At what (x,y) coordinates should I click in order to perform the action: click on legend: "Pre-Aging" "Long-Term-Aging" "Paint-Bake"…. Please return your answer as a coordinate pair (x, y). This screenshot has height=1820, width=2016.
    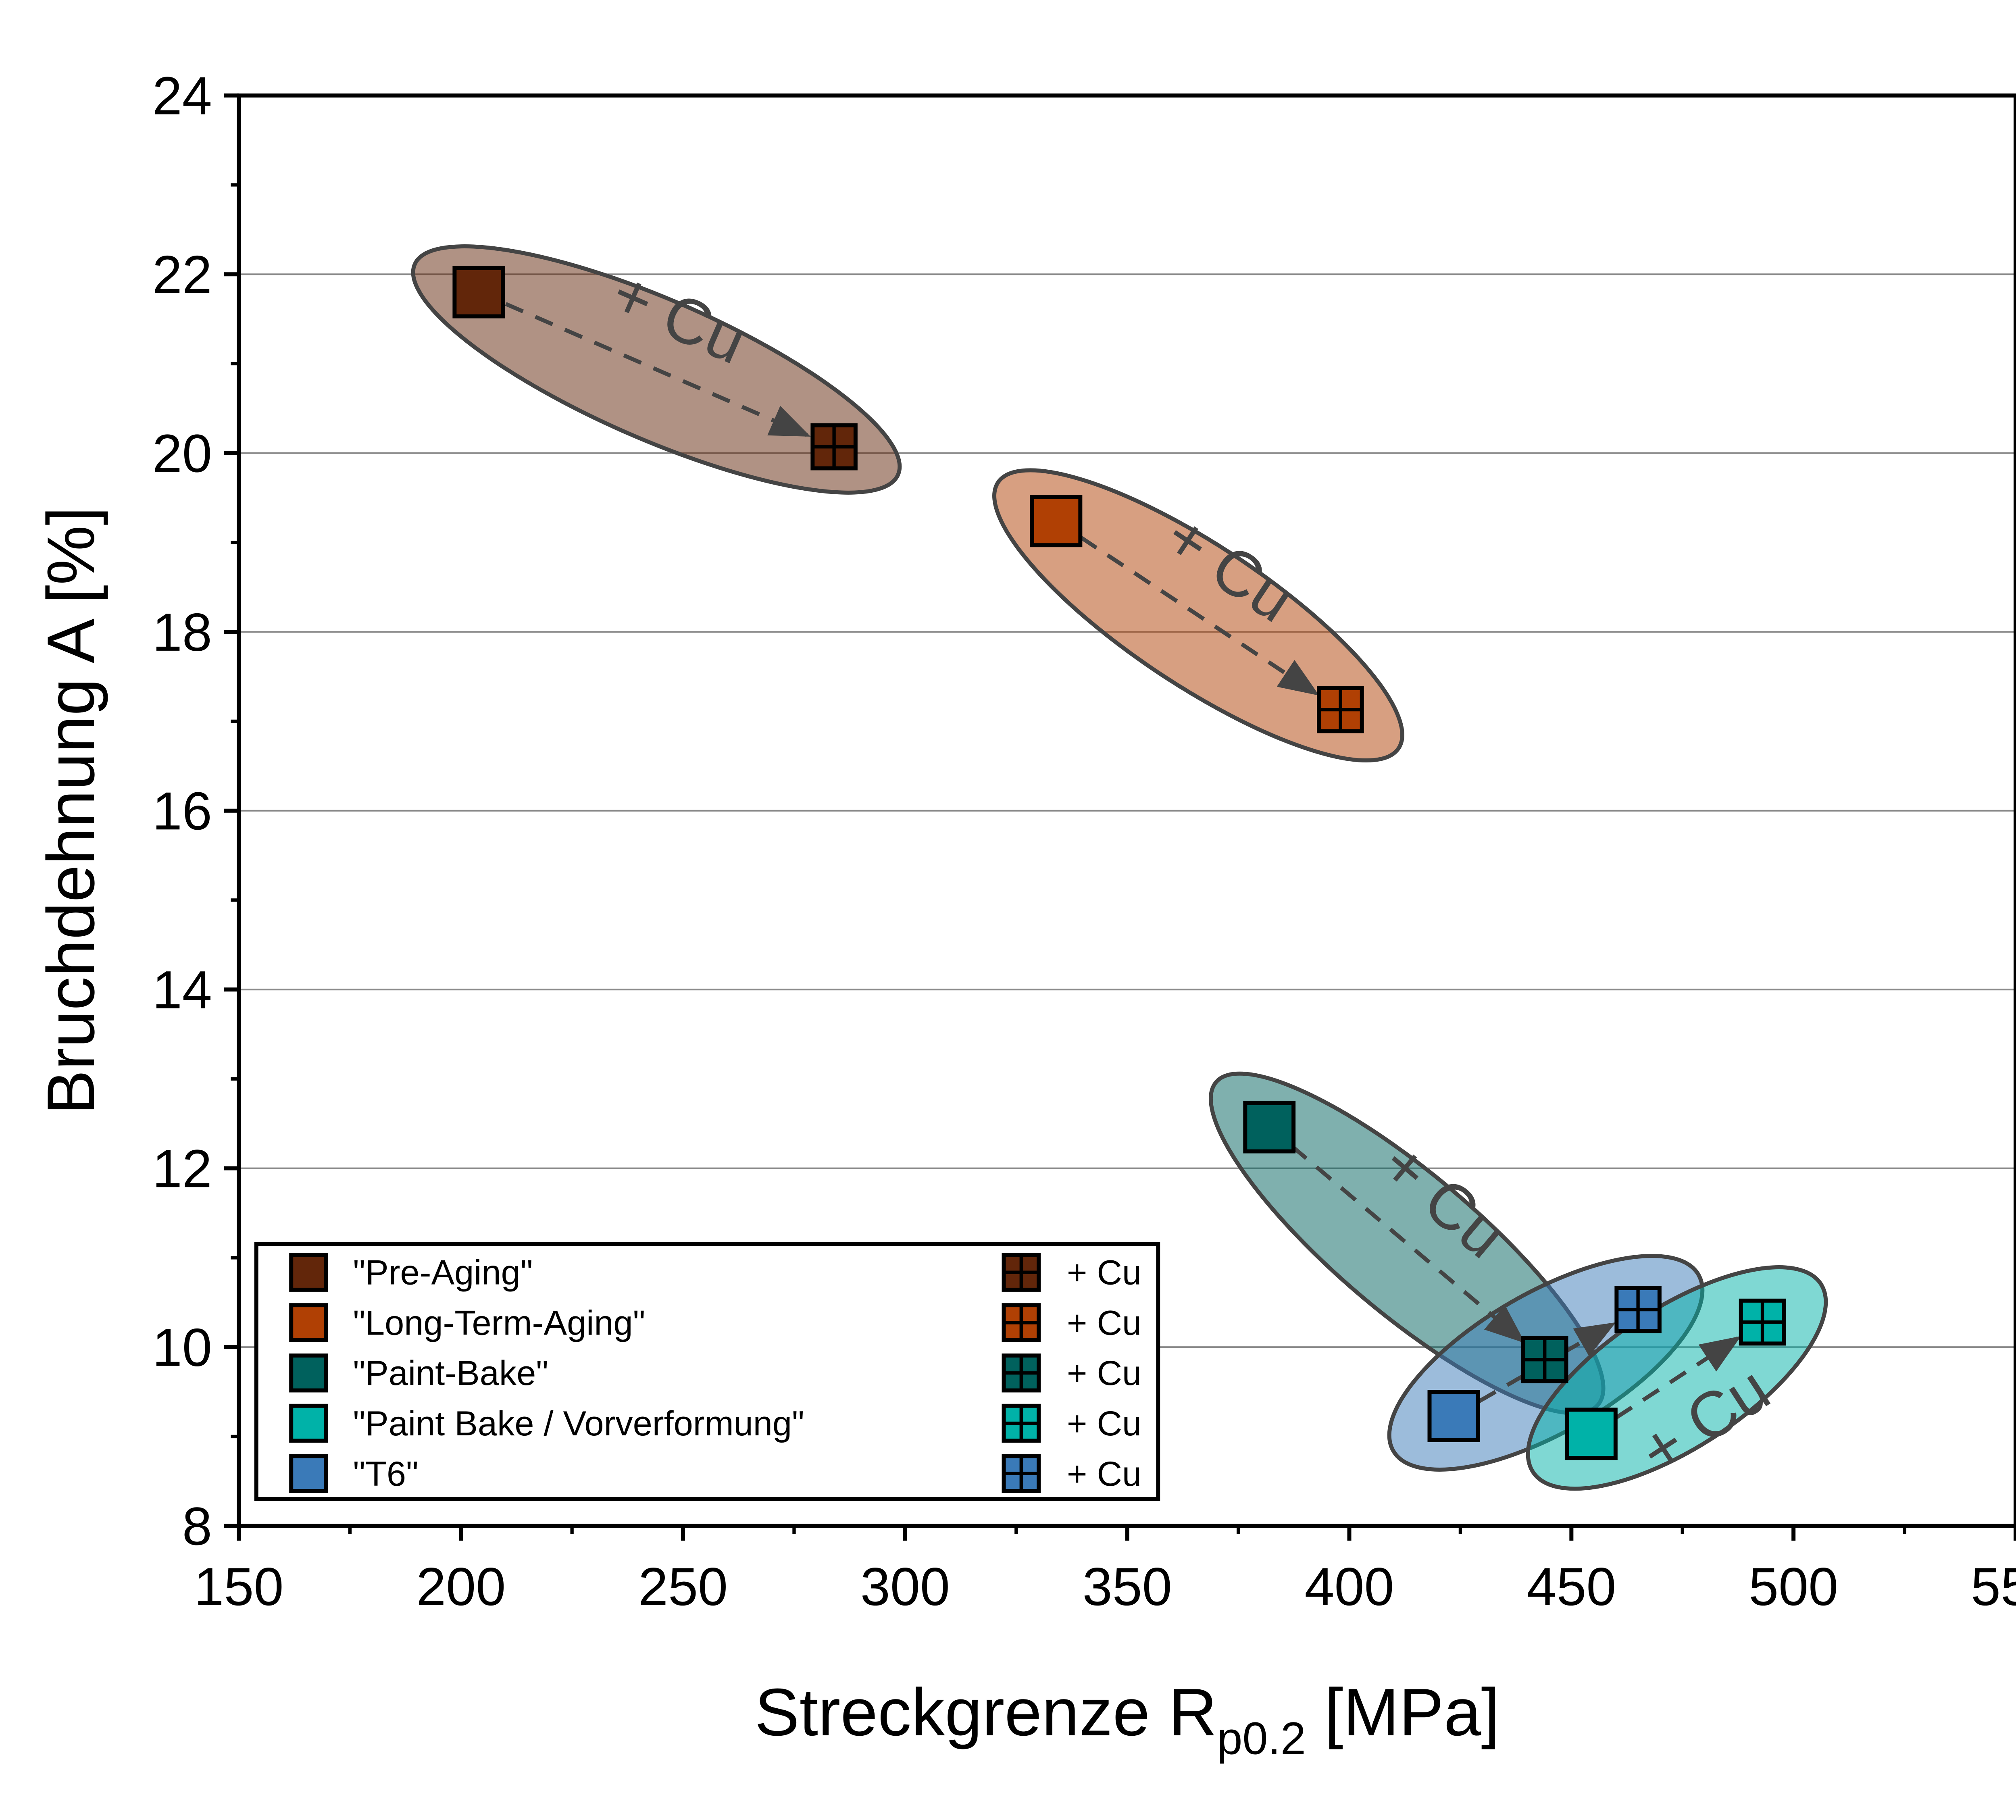
    Looking at the image, I should click on (707, 1371).